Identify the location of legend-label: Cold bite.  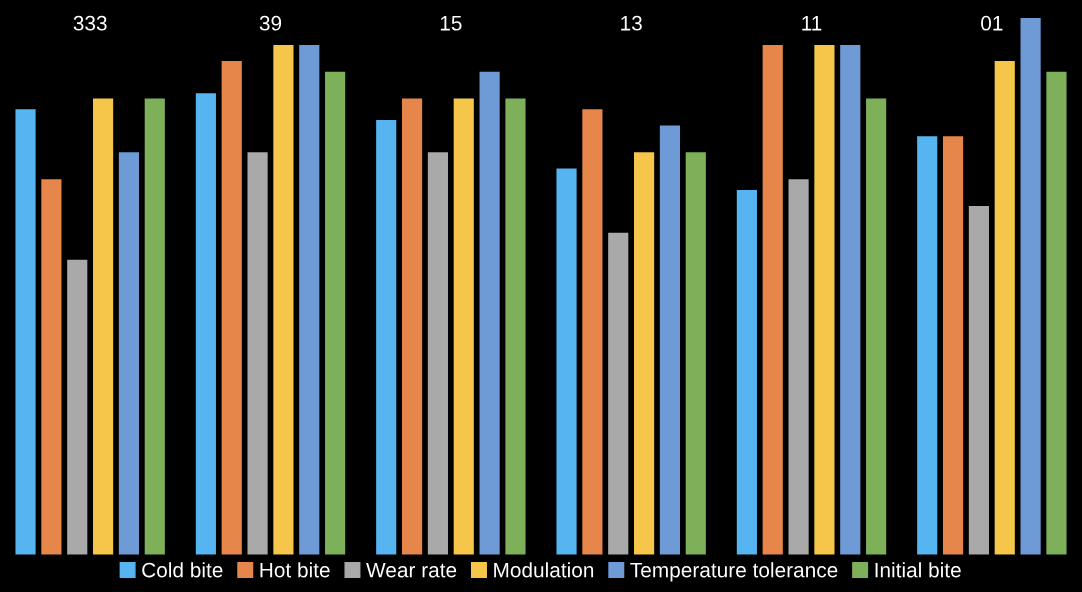
(182, 570).